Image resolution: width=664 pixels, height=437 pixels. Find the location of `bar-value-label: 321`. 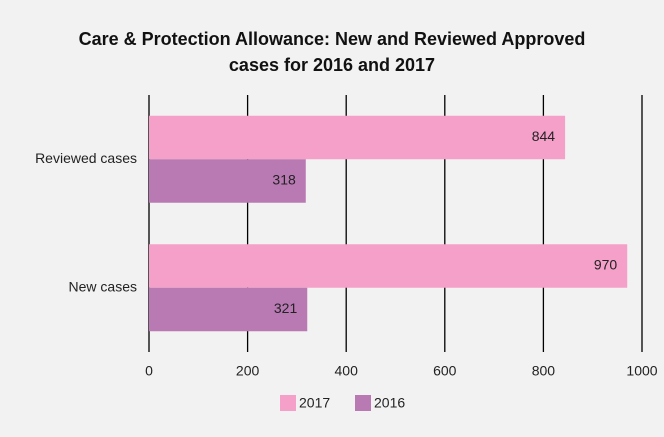

bar-value-label: 321 is located at coordinates (286, 308).